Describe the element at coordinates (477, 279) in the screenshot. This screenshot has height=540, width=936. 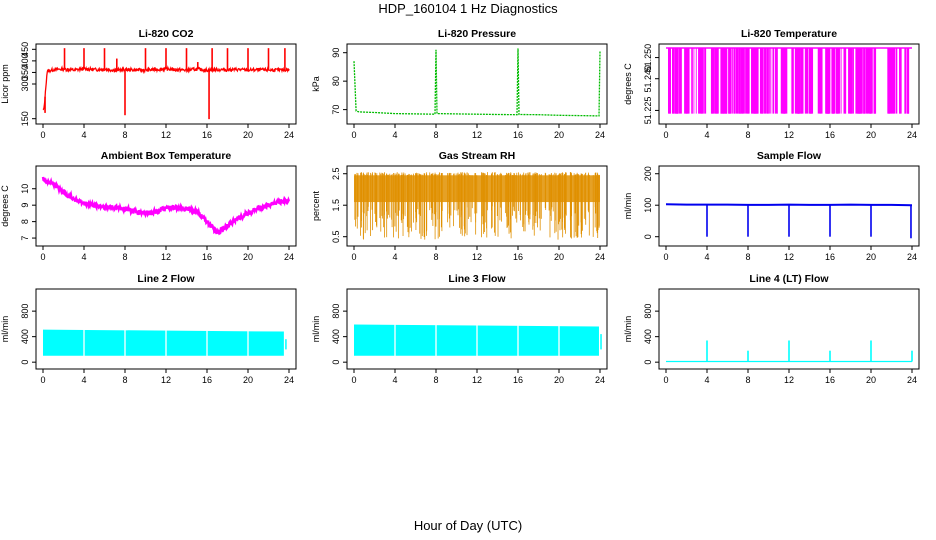
I see `panel-title: Line 3 Flow` at that location.